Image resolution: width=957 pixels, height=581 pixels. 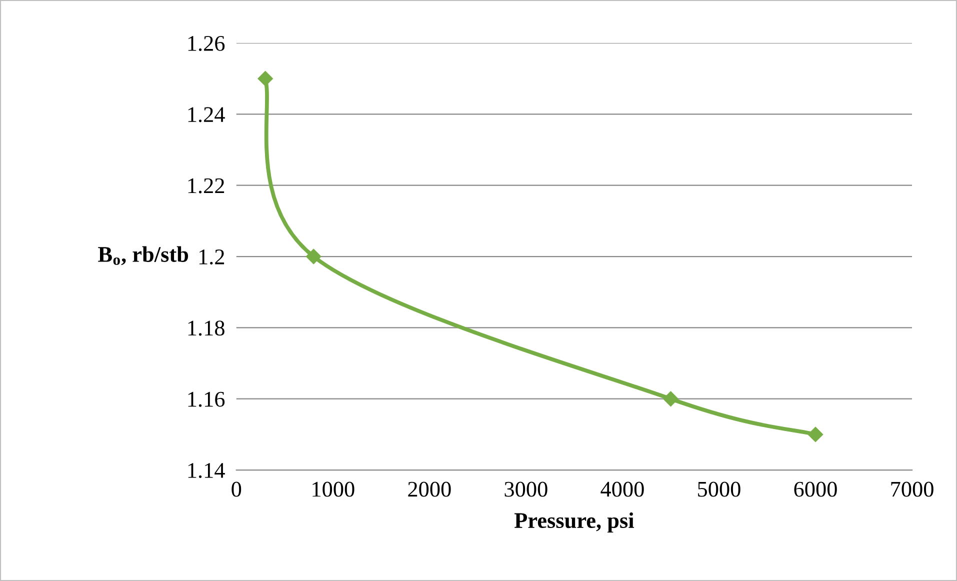 What do you see at coordinates (912, 489) in the screenshot?
I see `x-tick-label: 7000` at bounding box center [912, 489].